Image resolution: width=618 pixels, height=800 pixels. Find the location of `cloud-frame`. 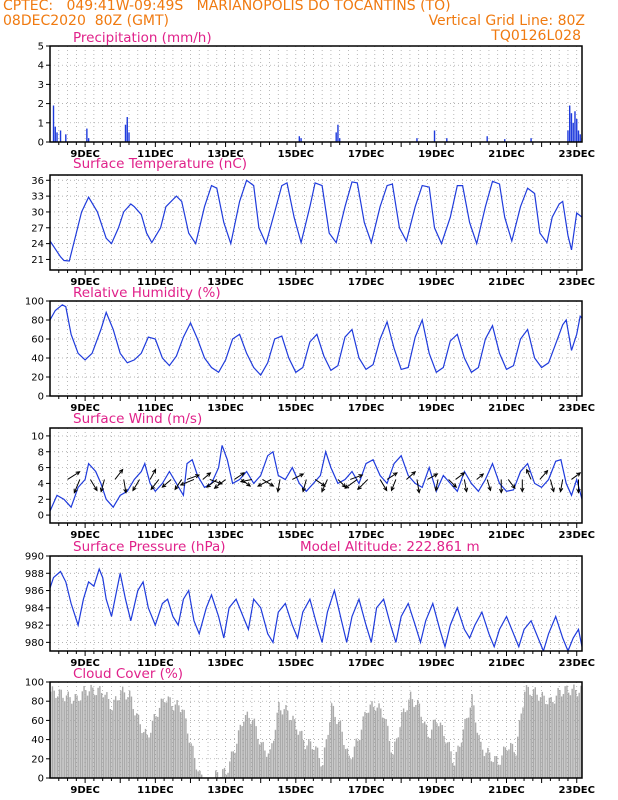

cloud-frame is located at coordinates (316, 730).